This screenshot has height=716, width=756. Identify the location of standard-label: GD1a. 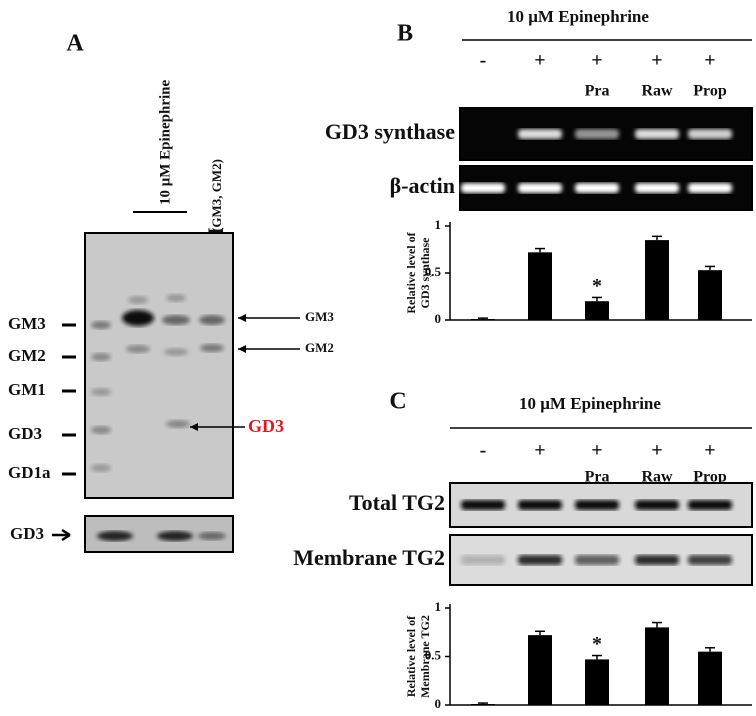
(29, 472).